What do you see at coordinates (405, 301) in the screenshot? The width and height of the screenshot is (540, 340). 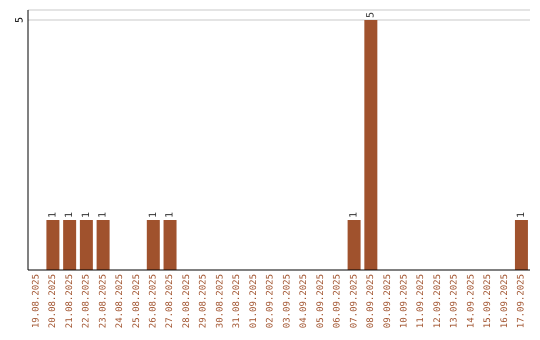 I see `x-tick-label: 10.09.2025` at bounding box center [405, 301].